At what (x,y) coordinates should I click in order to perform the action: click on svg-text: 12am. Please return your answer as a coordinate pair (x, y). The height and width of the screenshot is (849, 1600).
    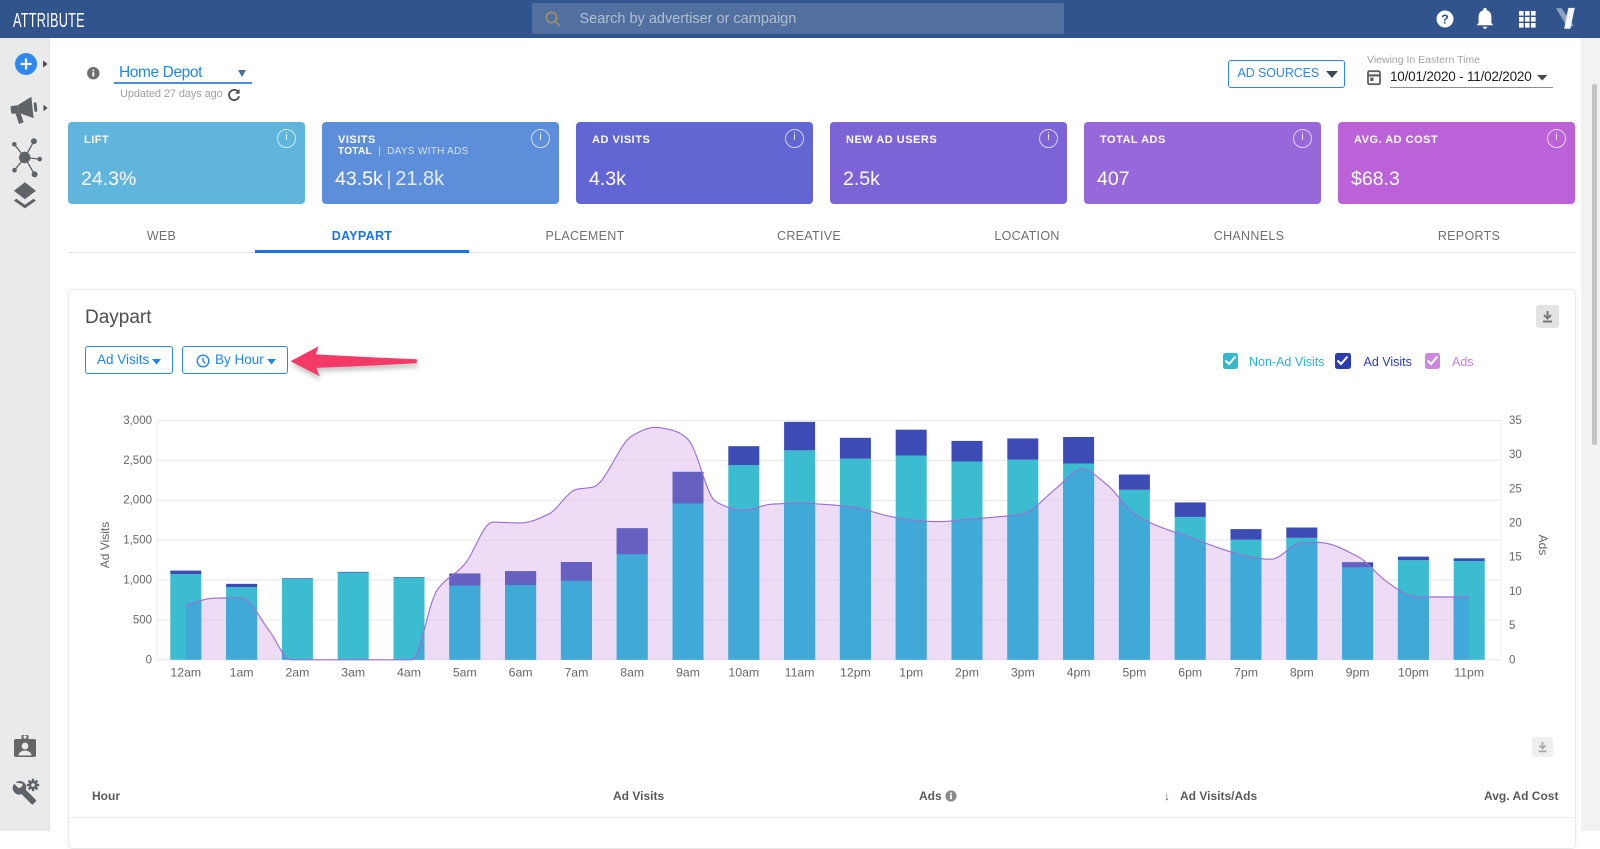
    Looking at the image, I should click on (185, 673).